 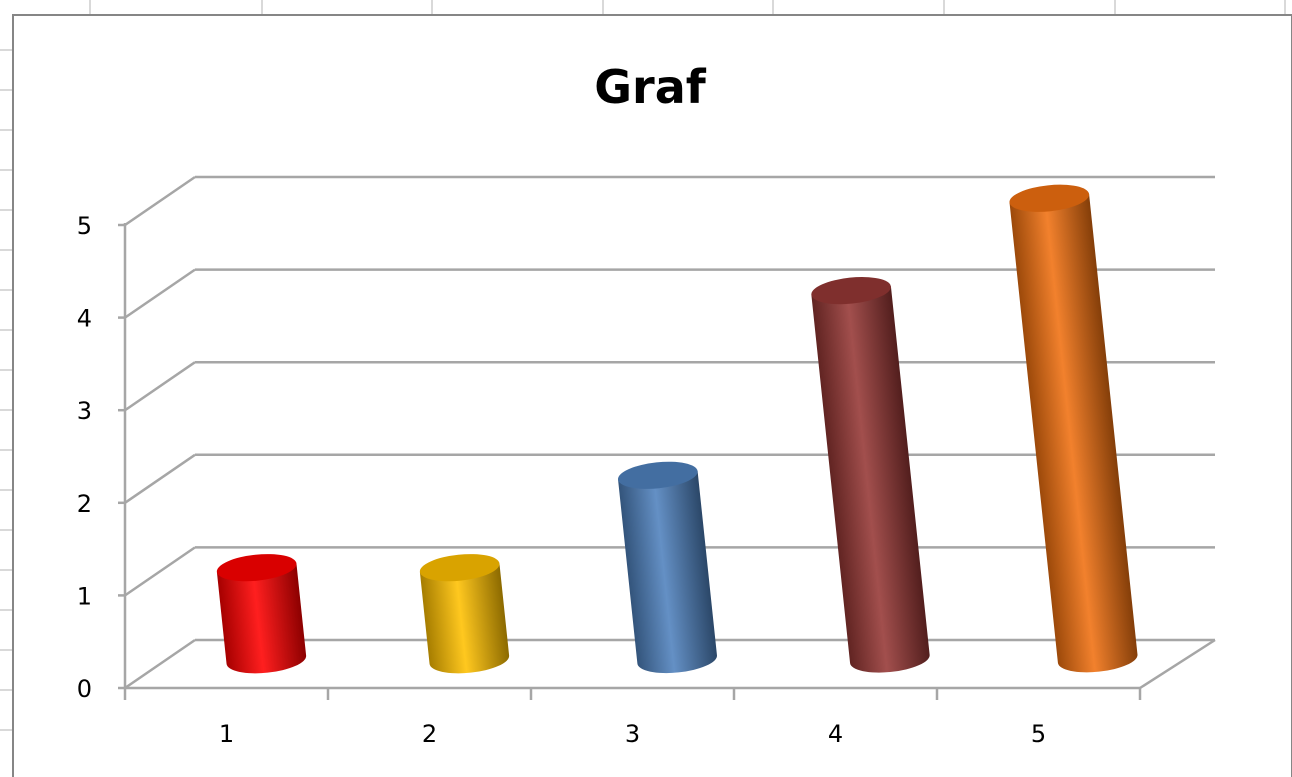 What do you see at coordinates (650, 87) in the screenshot?
I see `chart-title: Graf` at bounding box center [650, 87].